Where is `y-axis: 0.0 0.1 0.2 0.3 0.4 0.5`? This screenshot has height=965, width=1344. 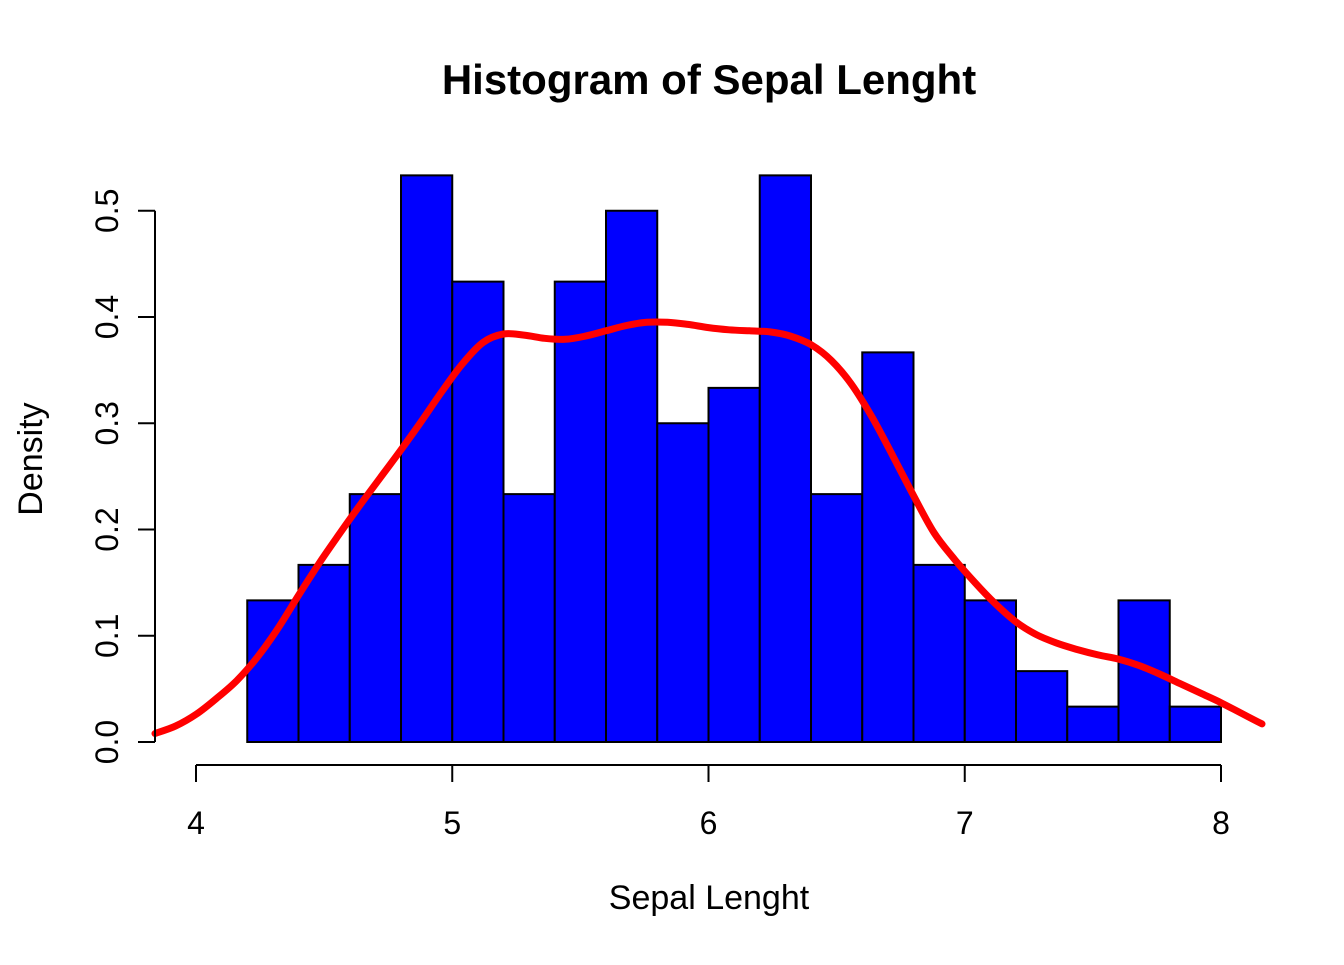
y-axis: 0.0 0.1 0.2 0.3 0.4 0.5 is located at coordinates (122, 476).